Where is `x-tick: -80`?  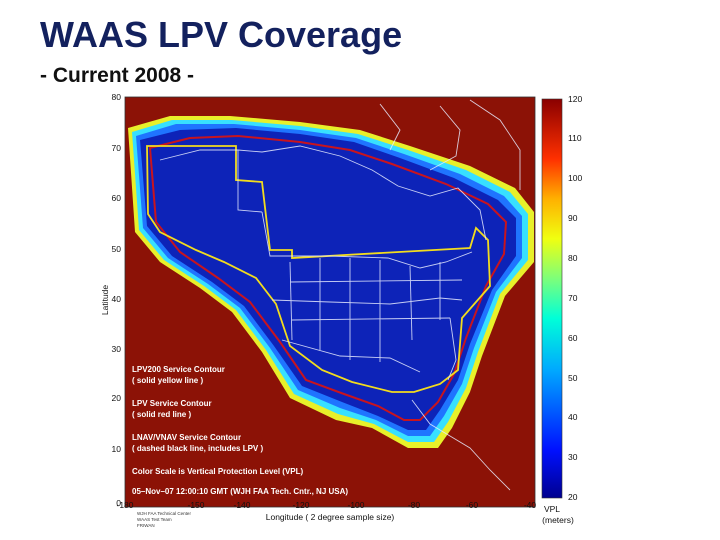 x-tick: -80 is located at coordinates (414, 505).